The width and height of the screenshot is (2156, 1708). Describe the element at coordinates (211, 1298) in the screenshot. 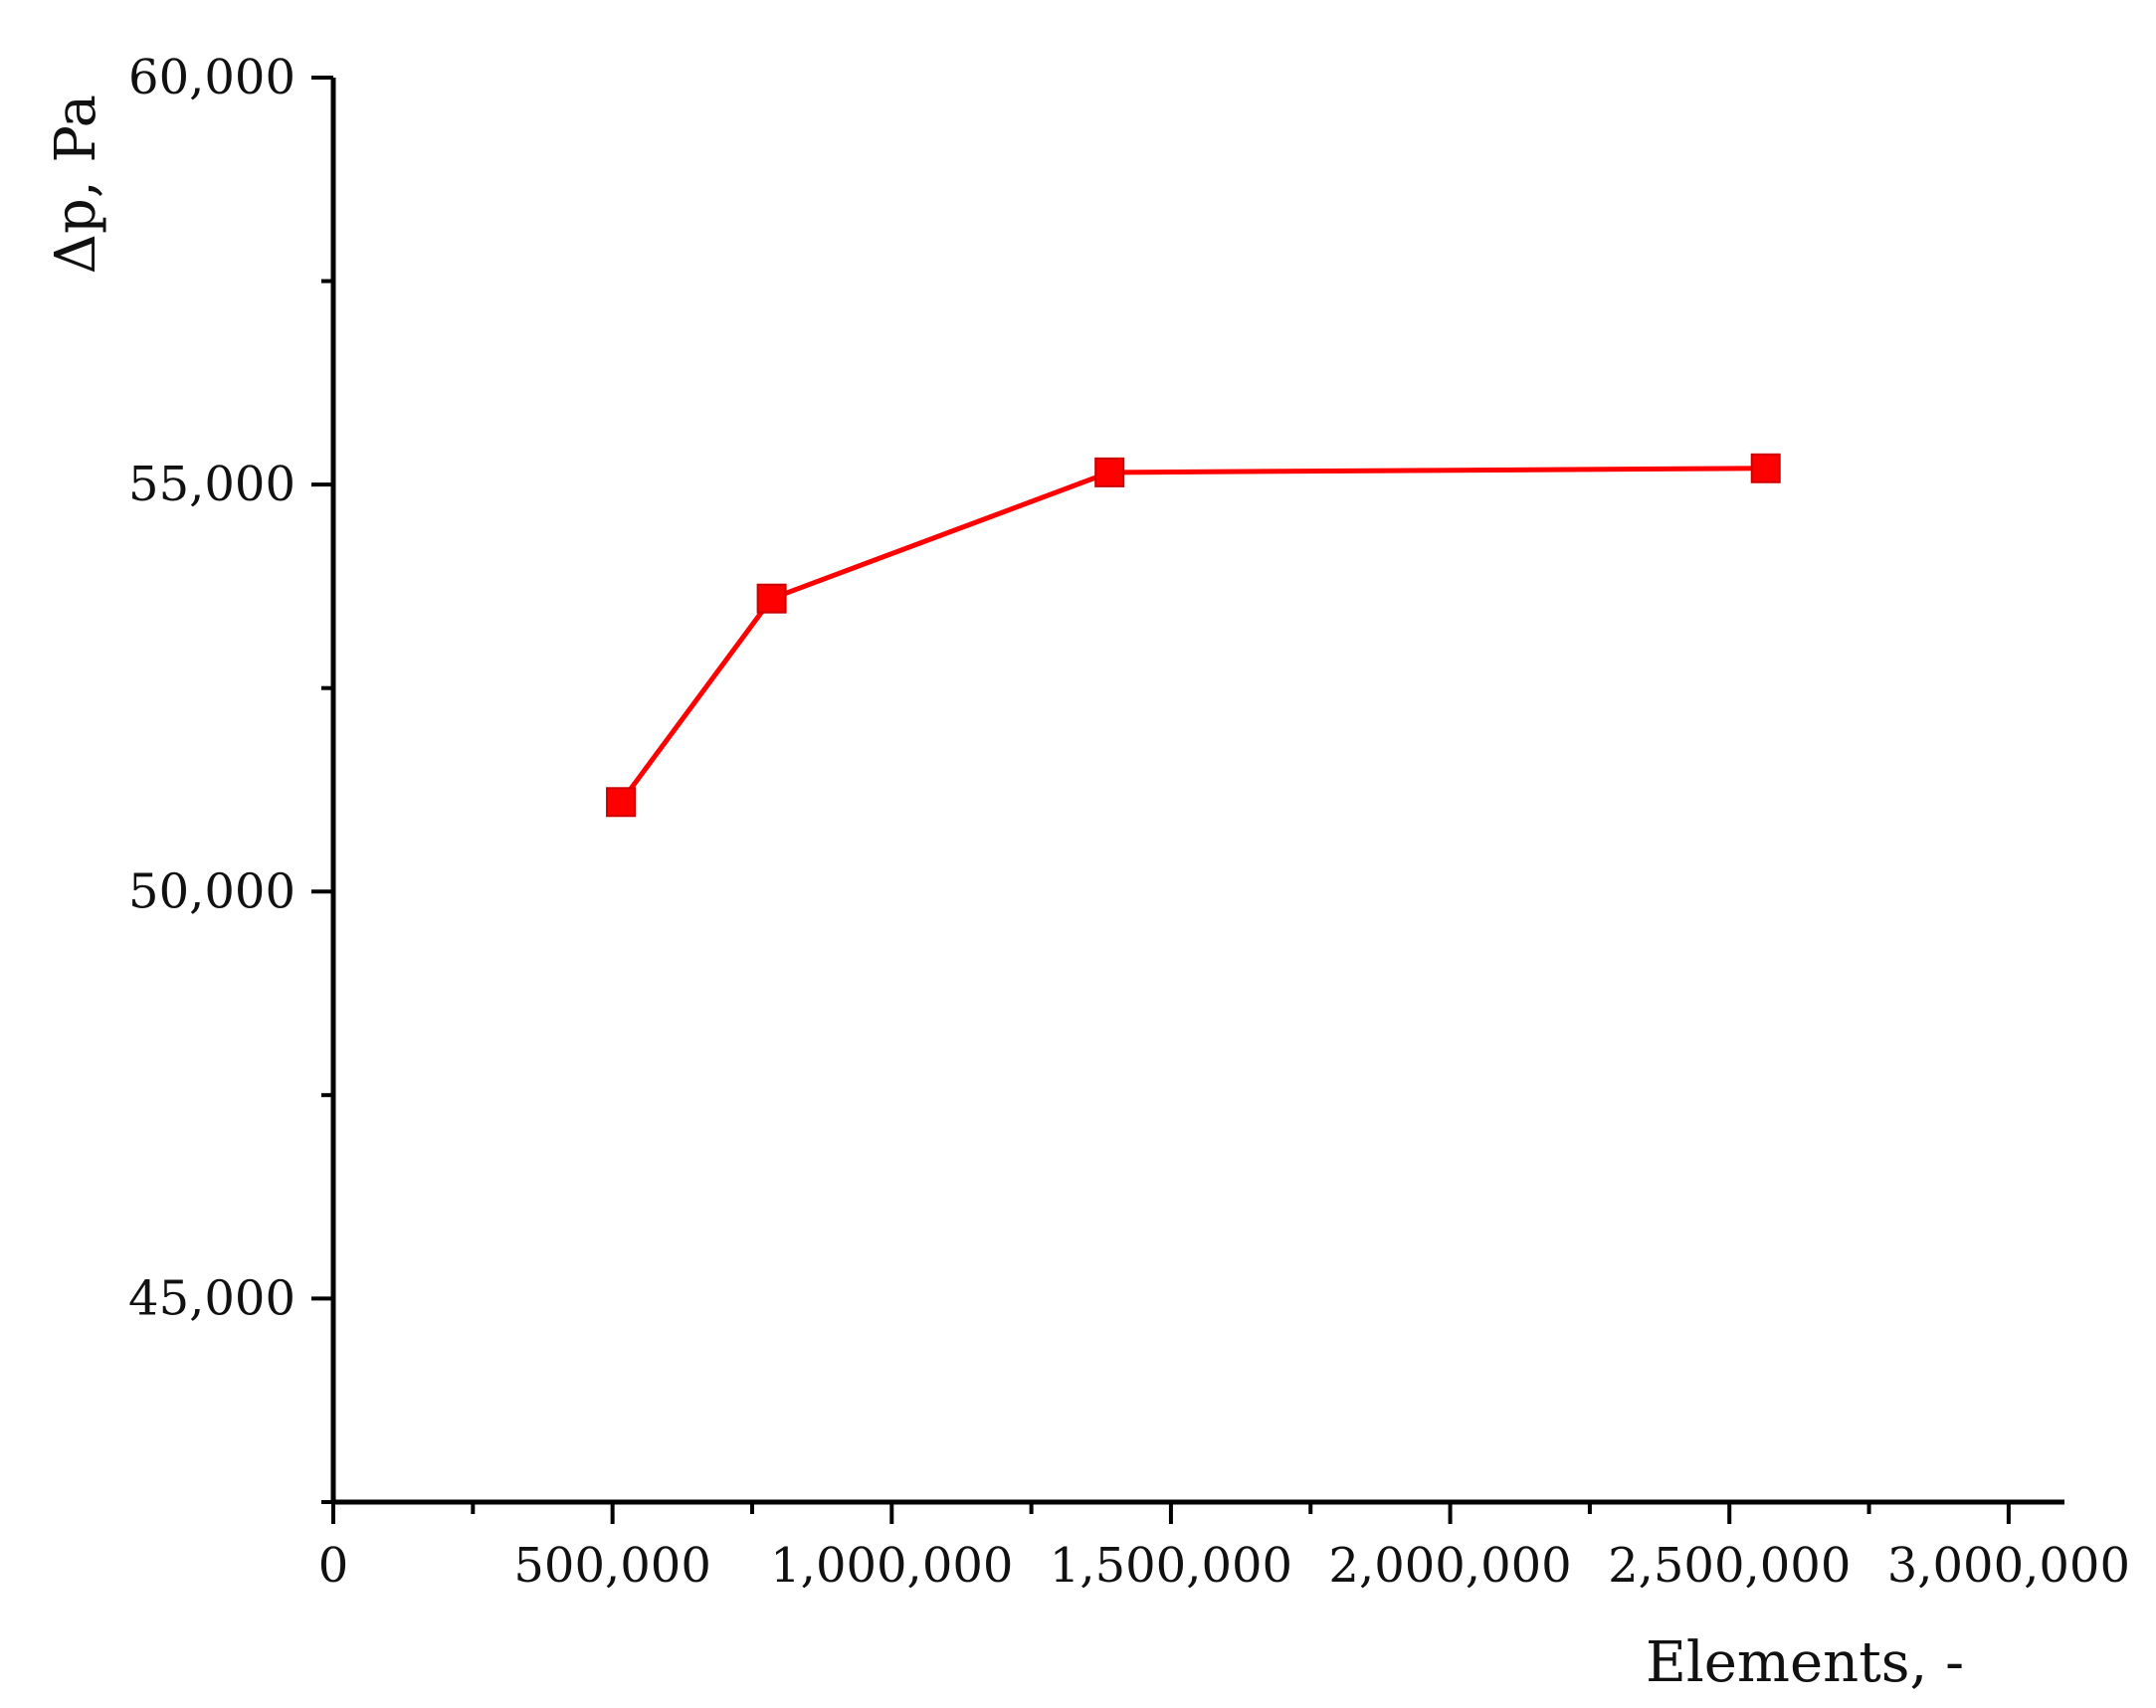

I see `y-tick-label: 45,000` at that location.